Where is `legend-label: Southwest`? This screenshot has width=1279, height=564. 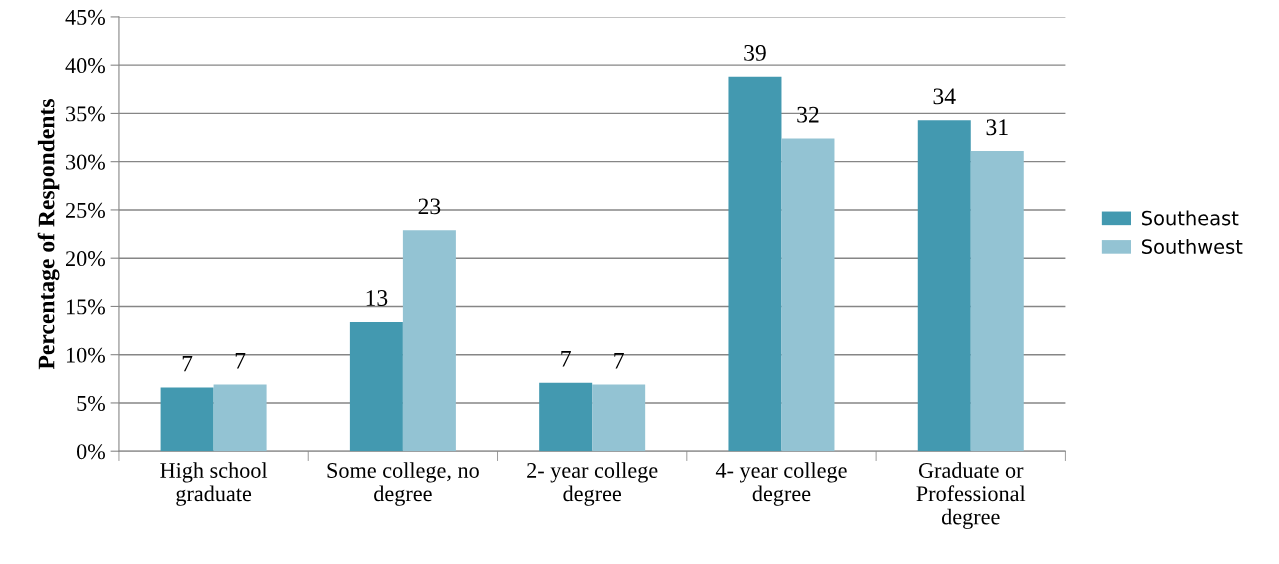 legend-label: Southwest is located at coordinates (1192, 246).